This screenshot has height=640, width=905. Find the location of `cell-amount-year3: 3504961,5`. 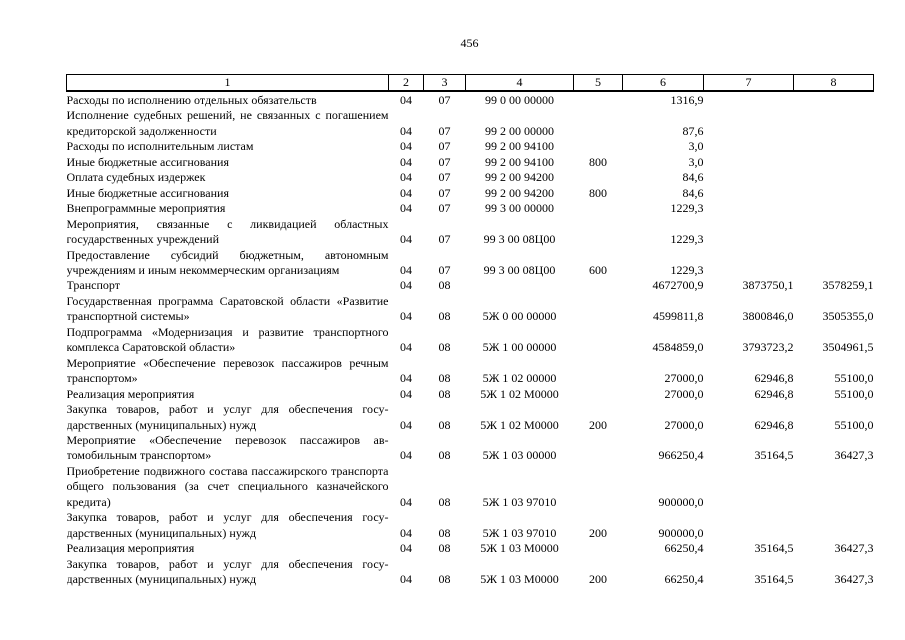

cell-amount-year3: 3504961,5 is located at coordinates (848, 347).